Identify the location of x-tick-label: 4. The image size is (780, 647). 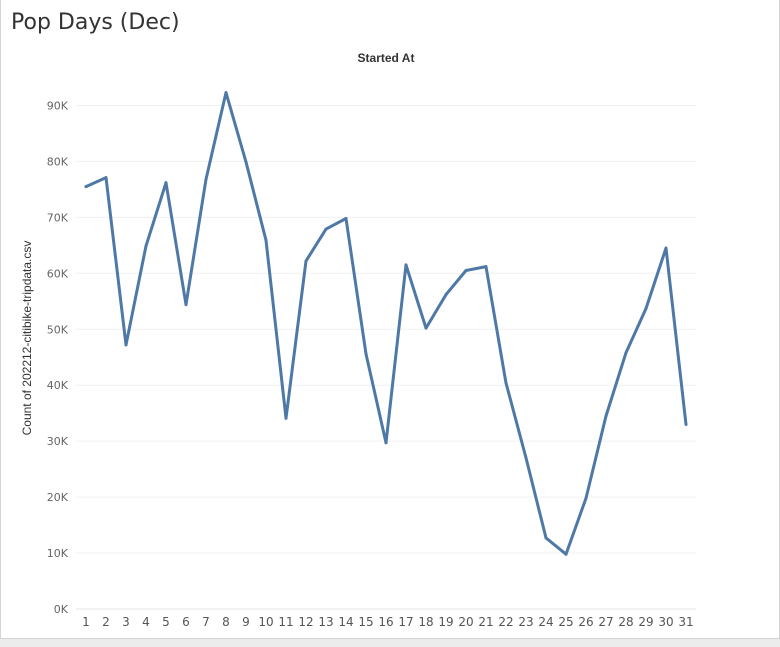
(146, 622).